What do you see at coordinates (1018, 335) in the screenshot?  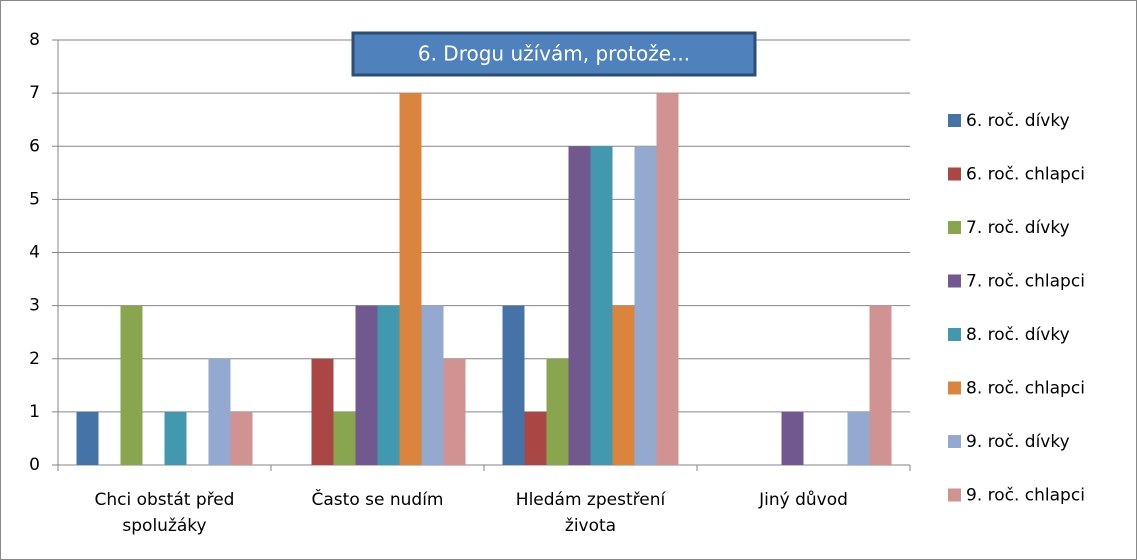 I see `legend-label: 8. roč. dívky` at bounding box center [1018, 335].